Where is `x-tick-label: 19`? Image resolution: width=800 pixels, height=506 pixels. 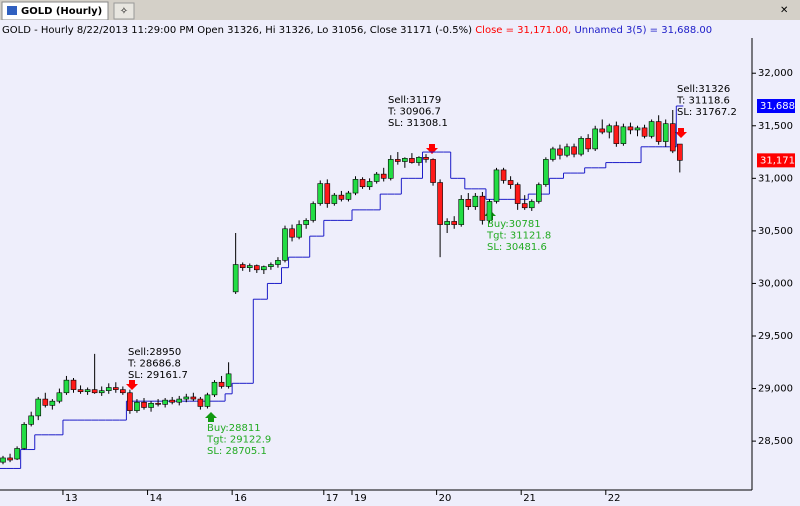
x-tick-label: 19 is located at coordinates (360, 498).